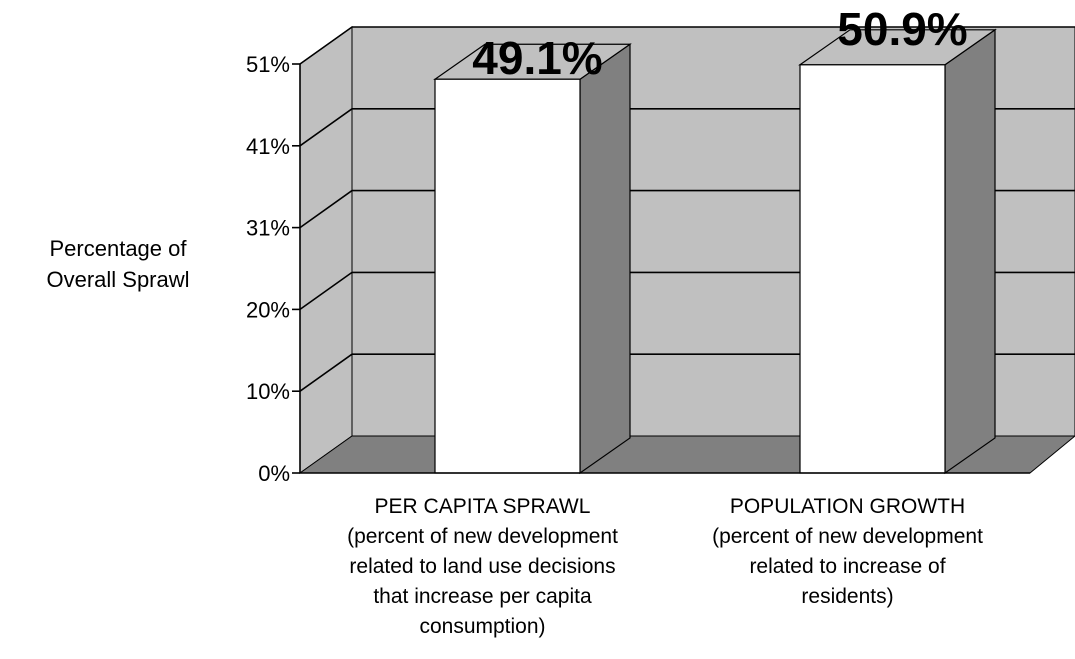 This screenshot has height=659, width=1075. I want to click on y-tick-label: 51%, so click(268, 64).